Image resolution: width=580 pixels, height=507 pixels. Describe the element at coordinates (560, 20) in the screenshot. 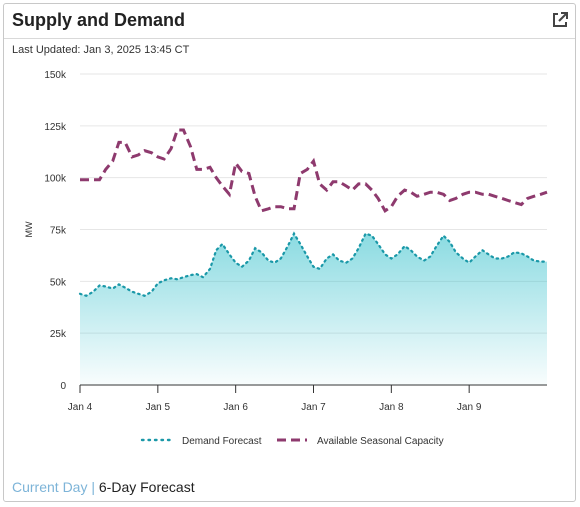

I see `external-link-icon` at that location.